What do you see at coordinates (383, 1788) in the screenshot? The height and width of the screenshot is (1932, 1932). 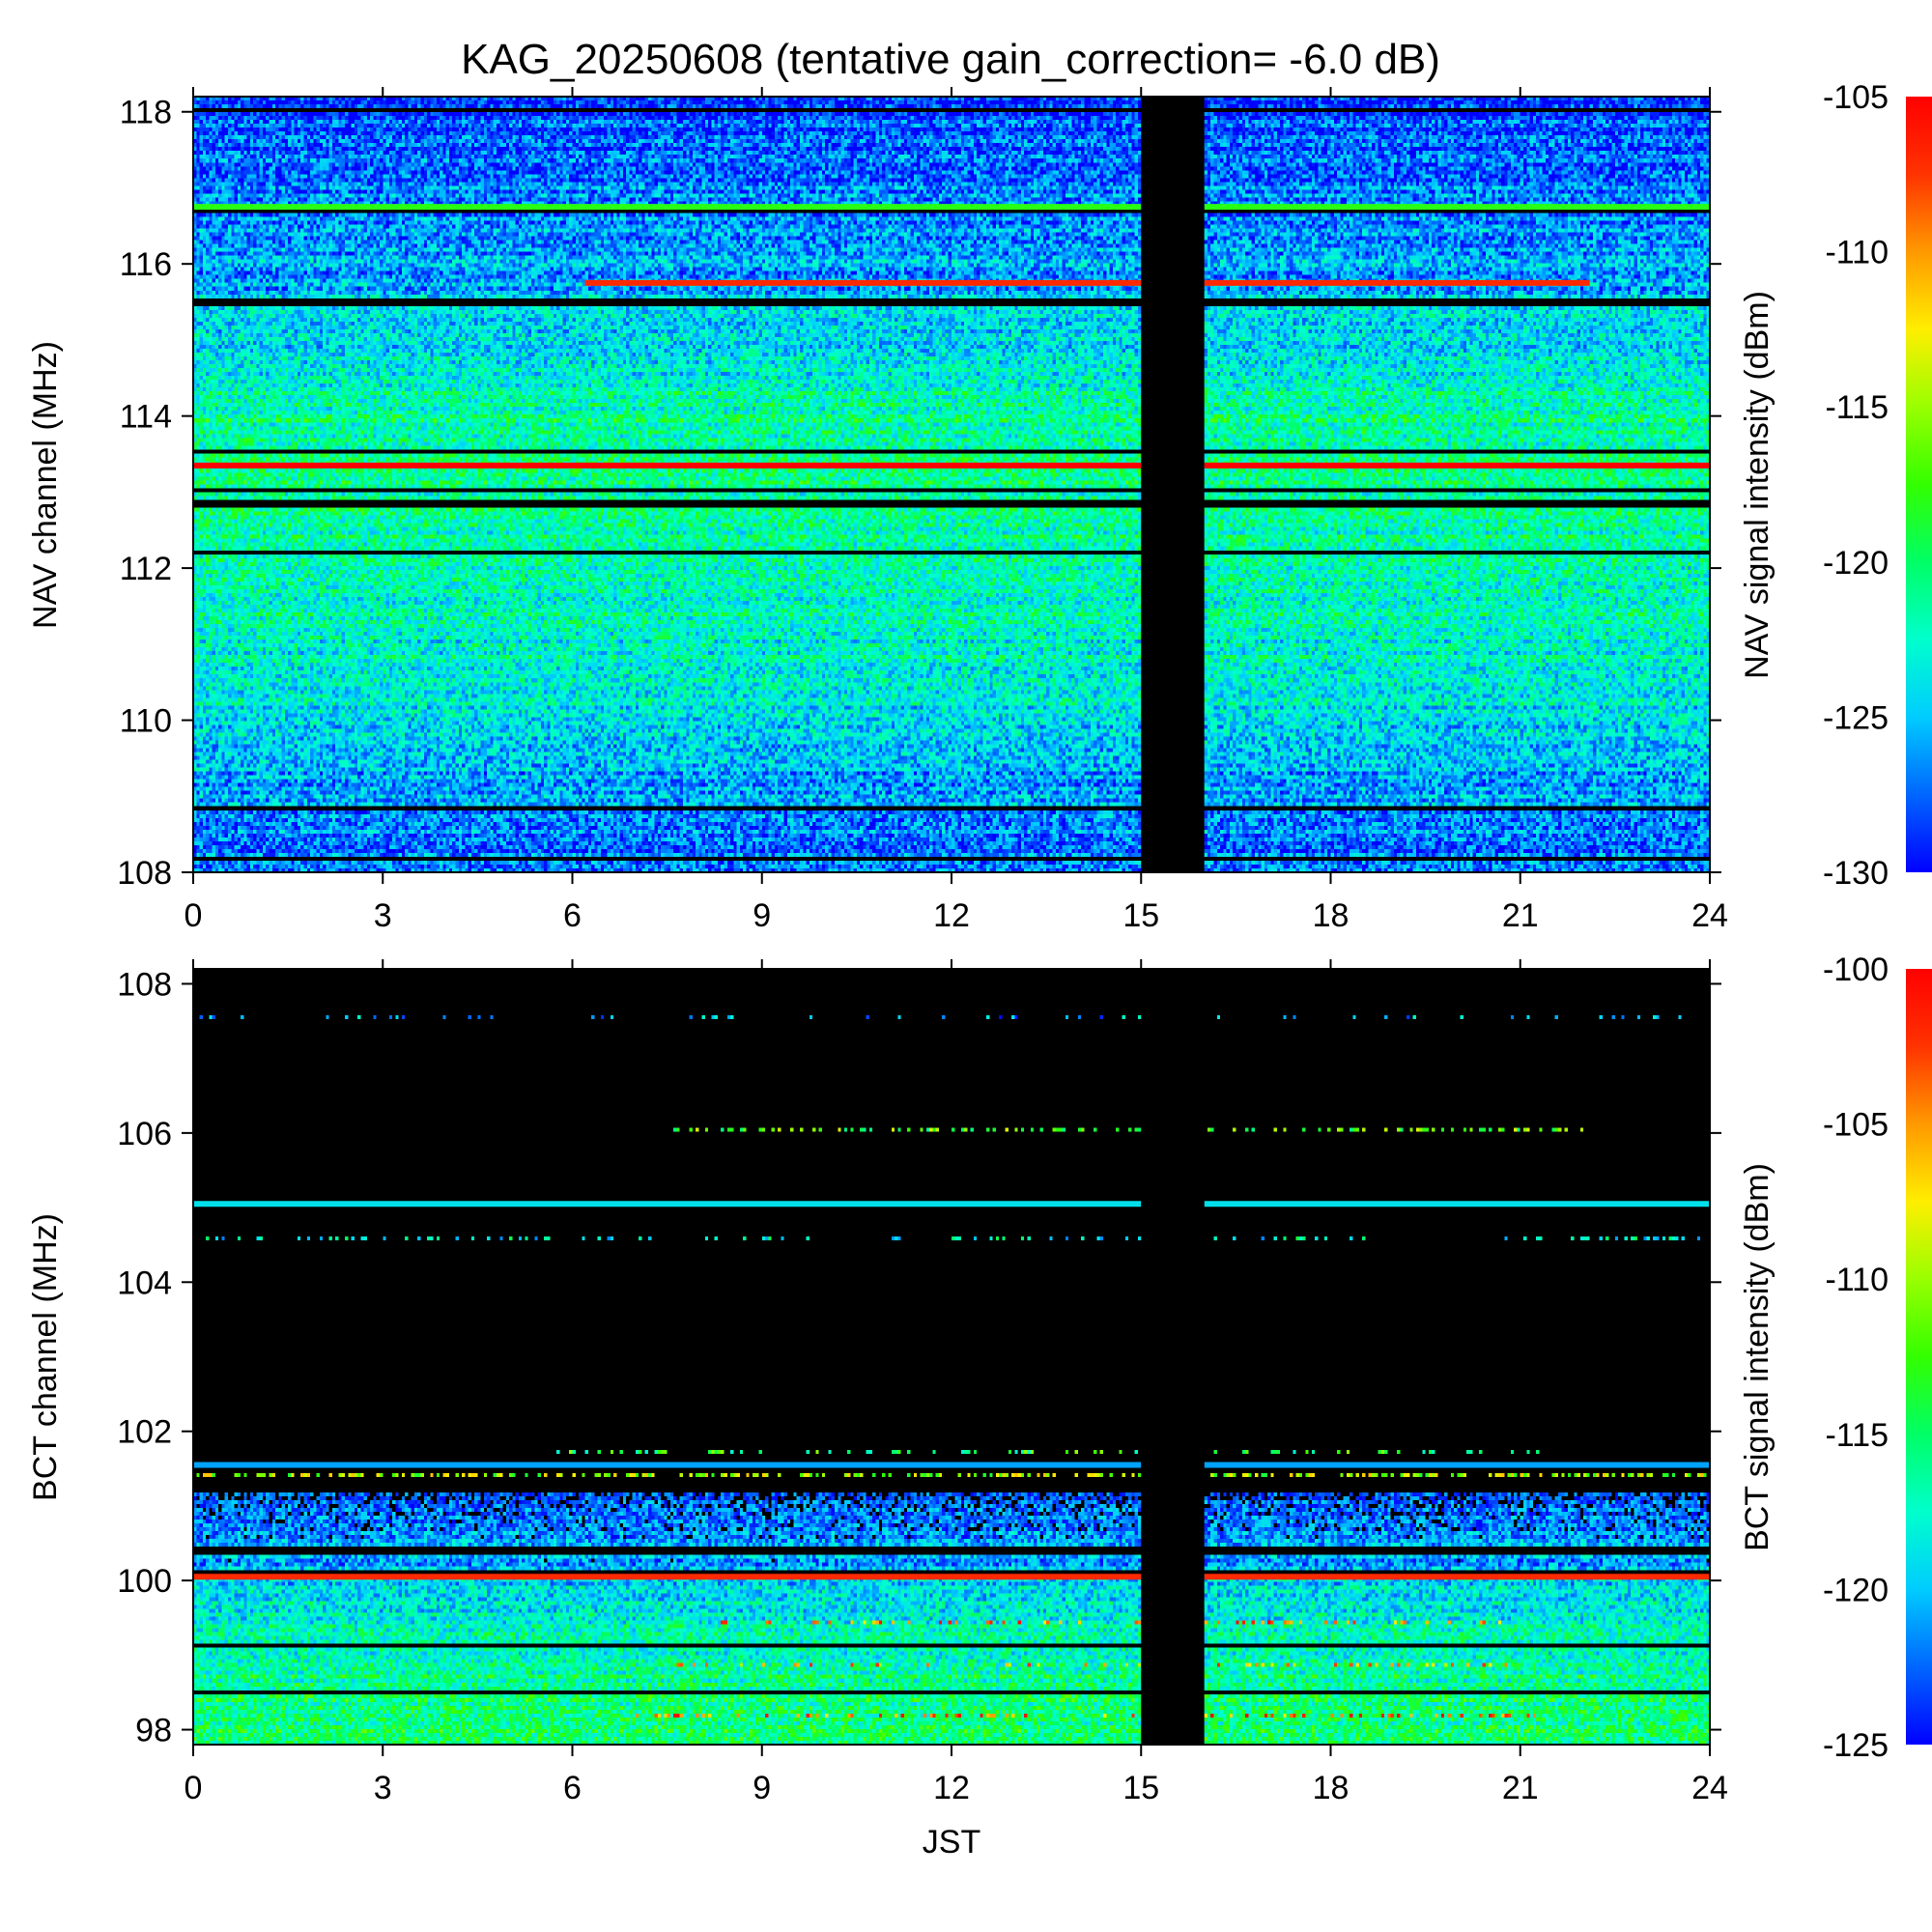 I see `bct-x-tick-label: 3` at bounding box center [383, 1788].